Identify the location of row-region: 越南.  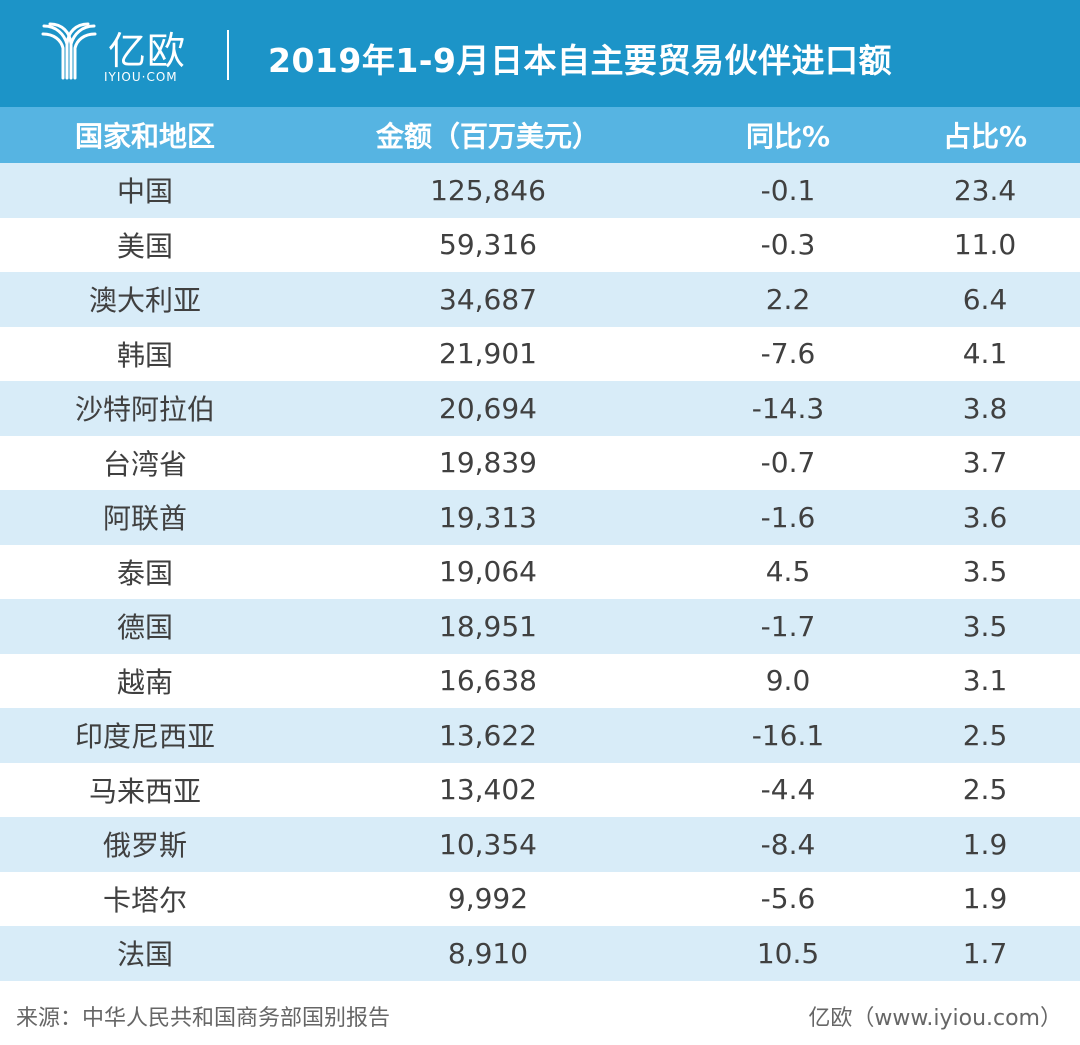
(144, 682).